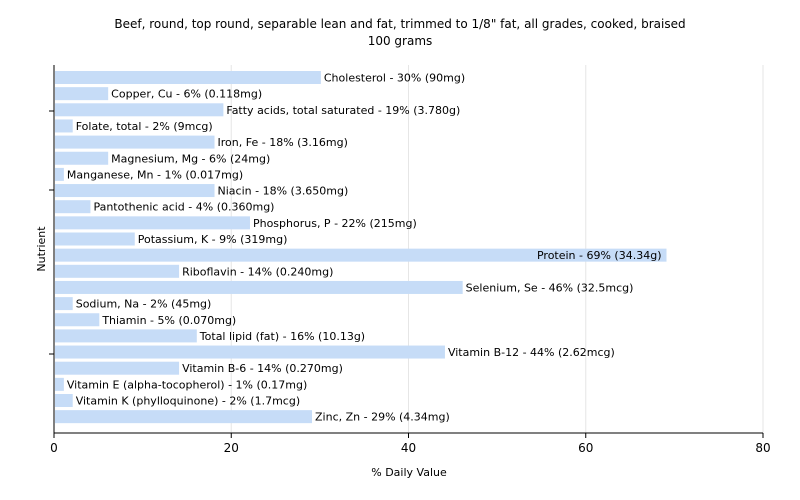 This screenshot has height=500, width=800. Describe the element at coordinates (762, 448) in the screenshot. I see `x-tick-label: 80` at that location.